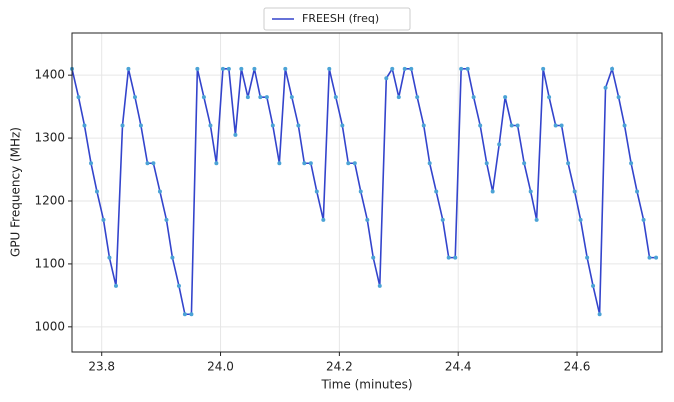  Describe the element at coordinates (339, 367) in the screenshot. I see `x-tick-label: 24.2` at that location.